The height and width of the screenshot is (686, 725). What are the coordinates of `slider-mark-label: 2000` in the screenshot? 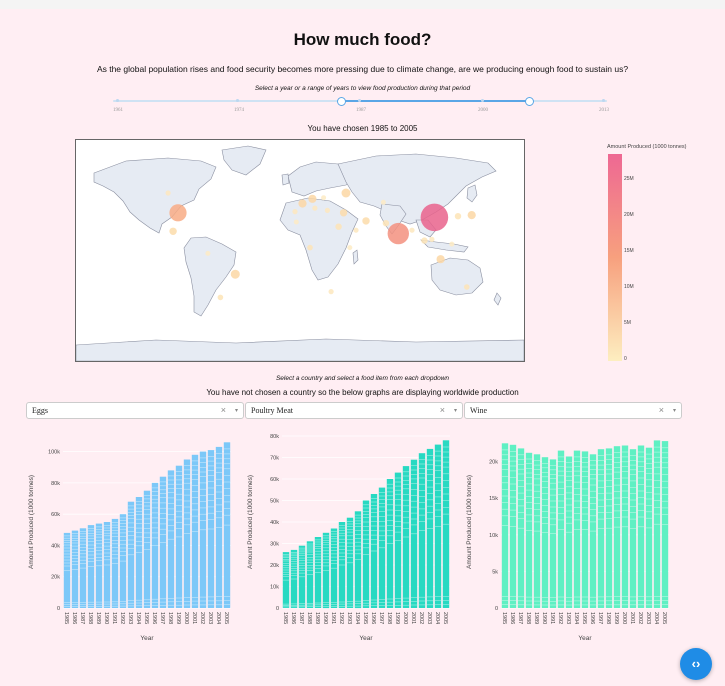 It's located at (483, 110).